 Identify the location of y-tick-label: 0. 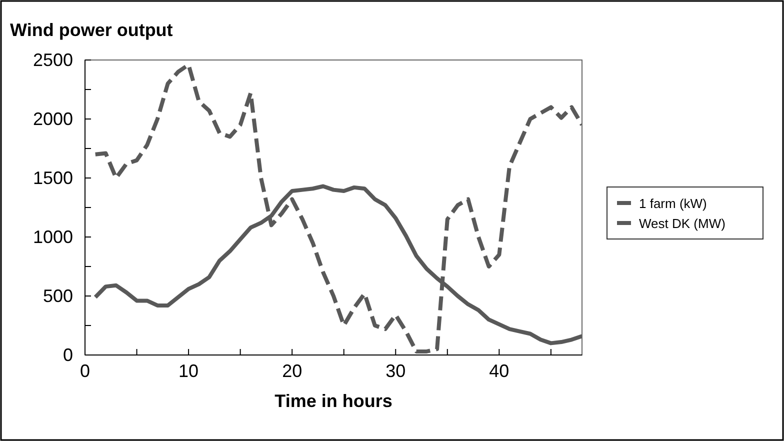
(67, 355).